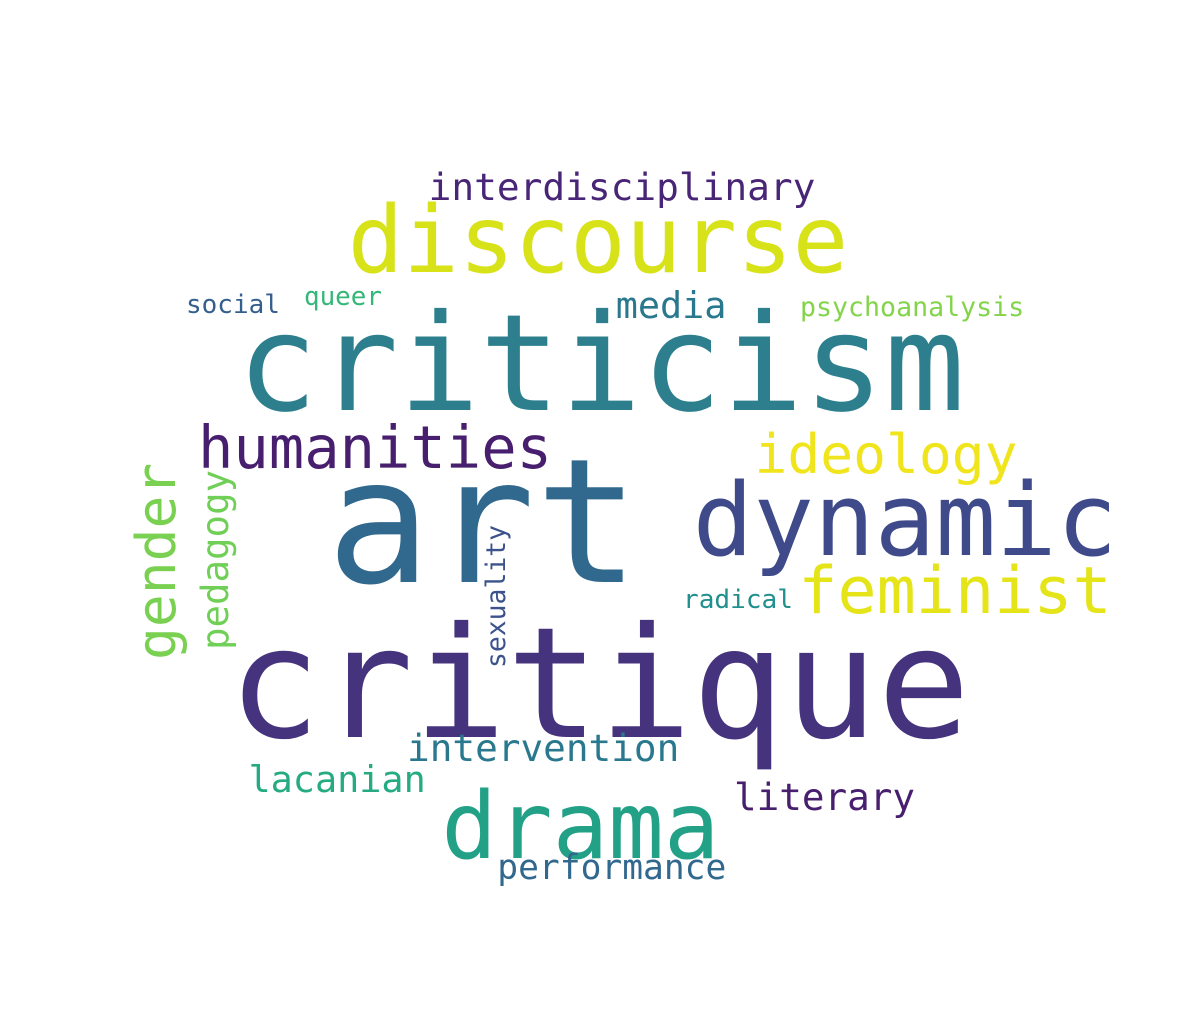 Image resolution: width=1190 pixels, height=1028 pixels. Describe the element at coordinates (622, 187) in the screenshot. I see `word-interdisciplinary: interdisciplinary` at that location.